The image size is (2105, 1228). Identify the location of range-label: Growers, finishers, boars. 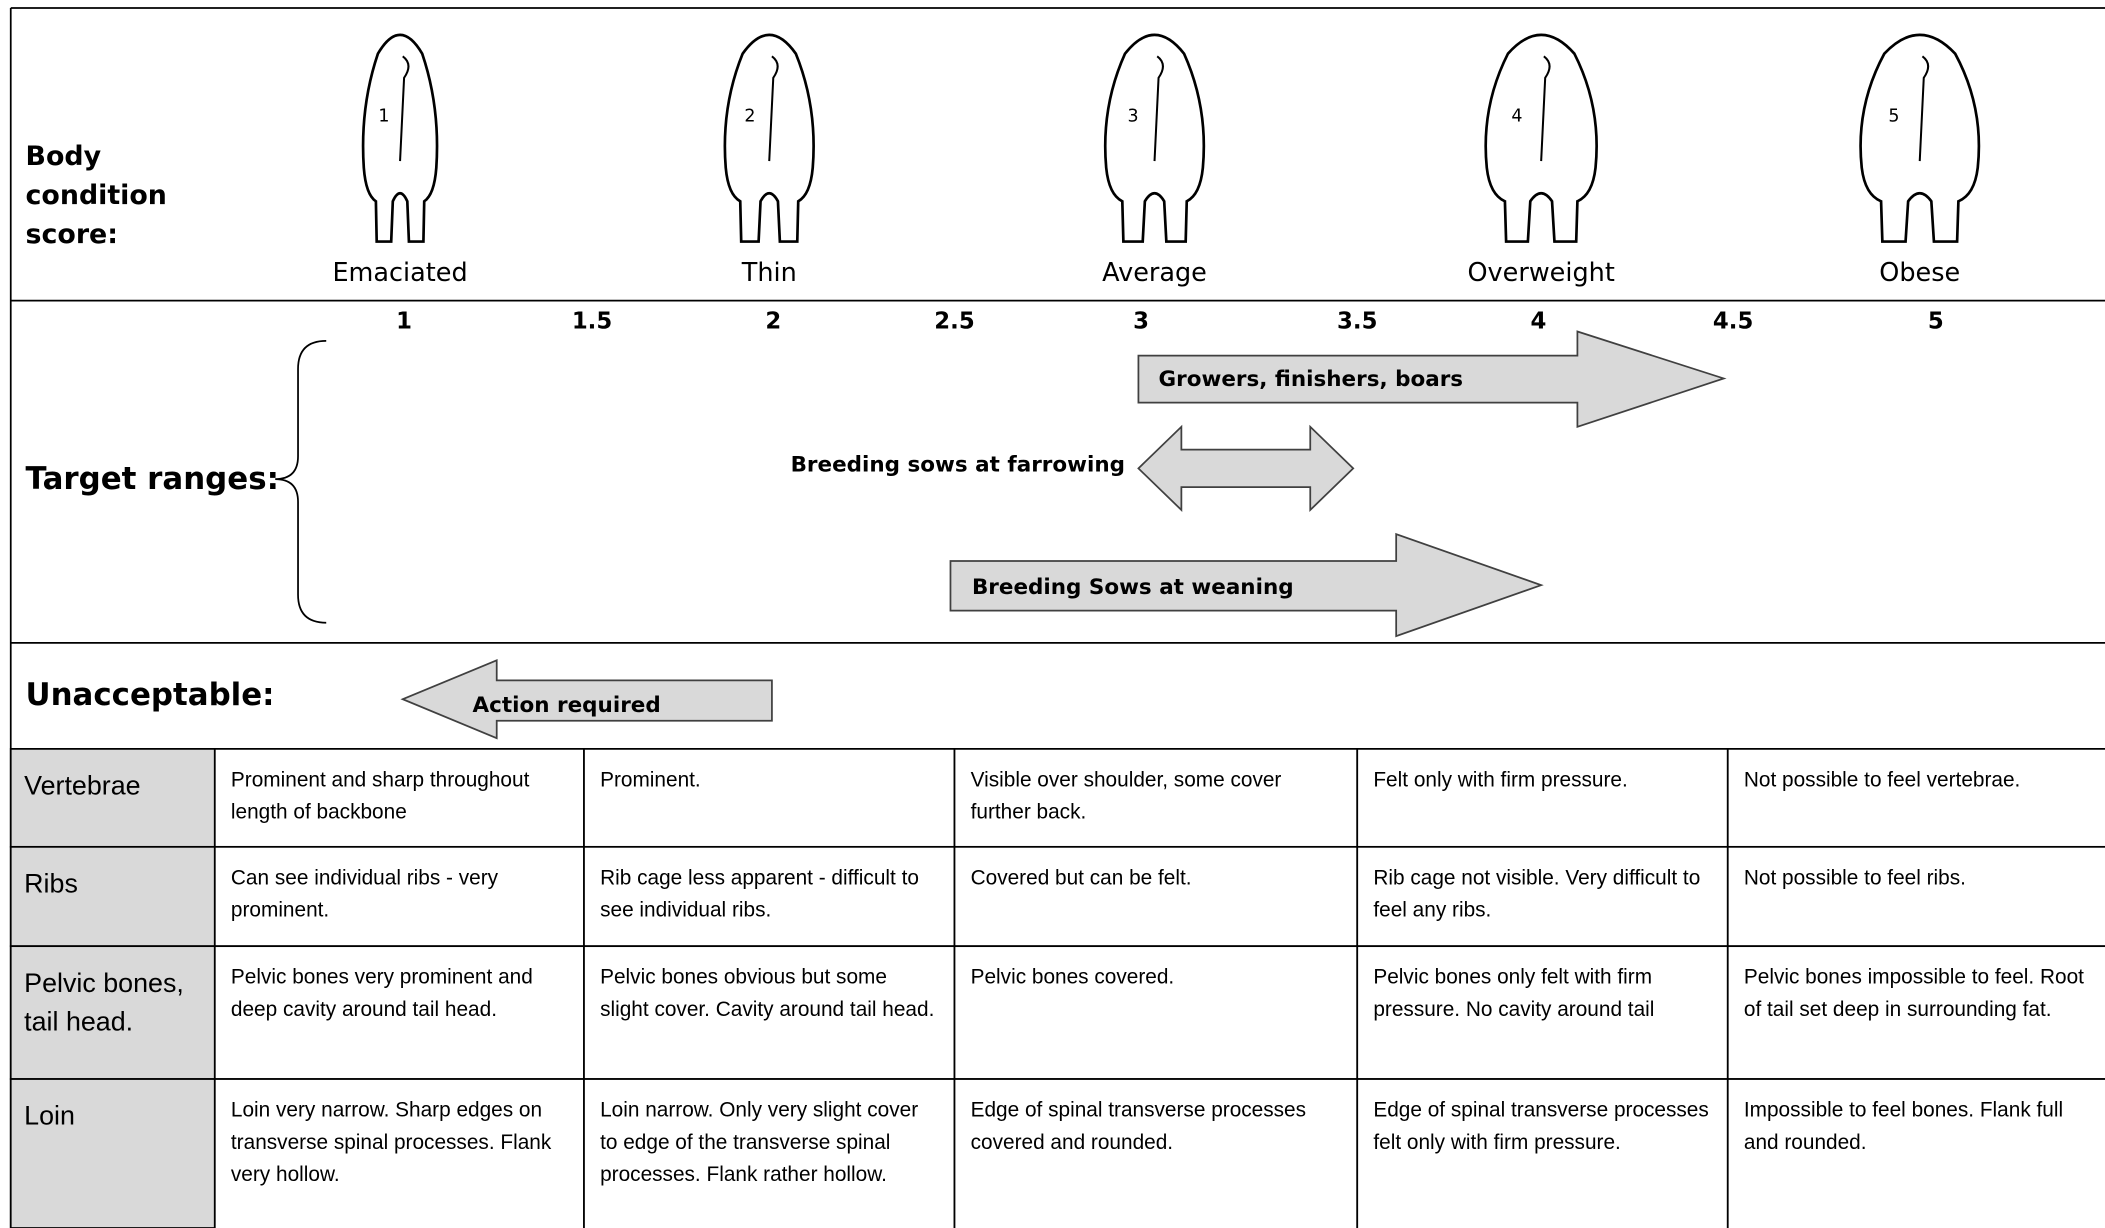
(1311, 379).